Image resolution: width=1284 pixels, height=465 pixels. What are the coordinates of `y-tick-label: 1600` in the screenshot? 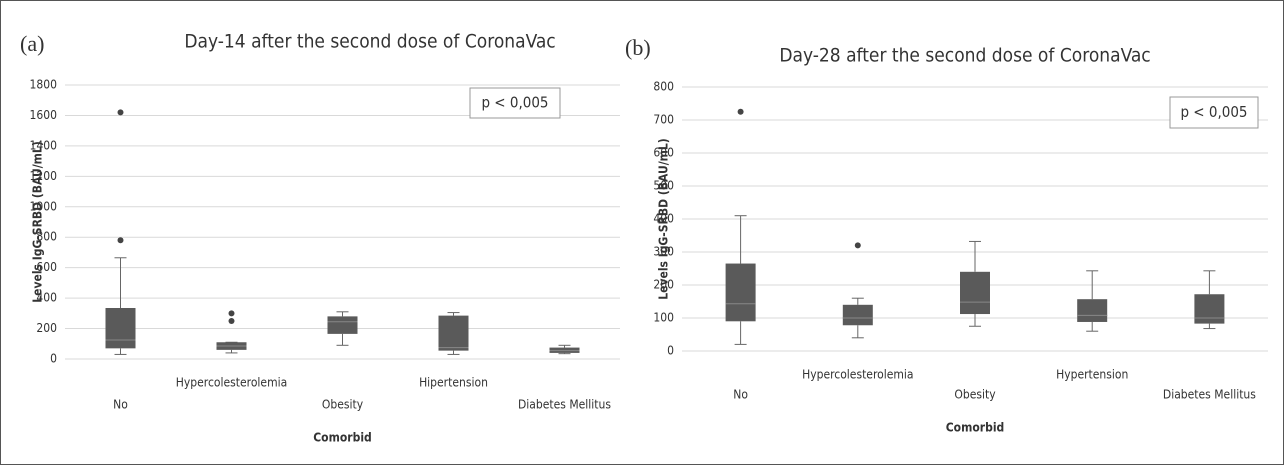 It's located at (44, 115).